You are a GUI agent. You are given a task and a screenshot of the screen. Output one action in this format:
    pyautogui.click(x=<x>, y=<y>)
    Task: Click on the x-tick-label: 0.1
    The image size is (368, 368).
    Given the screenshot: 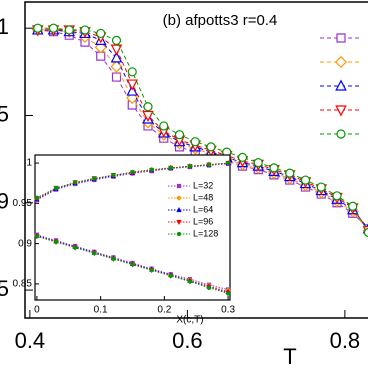 What is the action you would take?
    pyautogui.click(x=101, y=310)
    